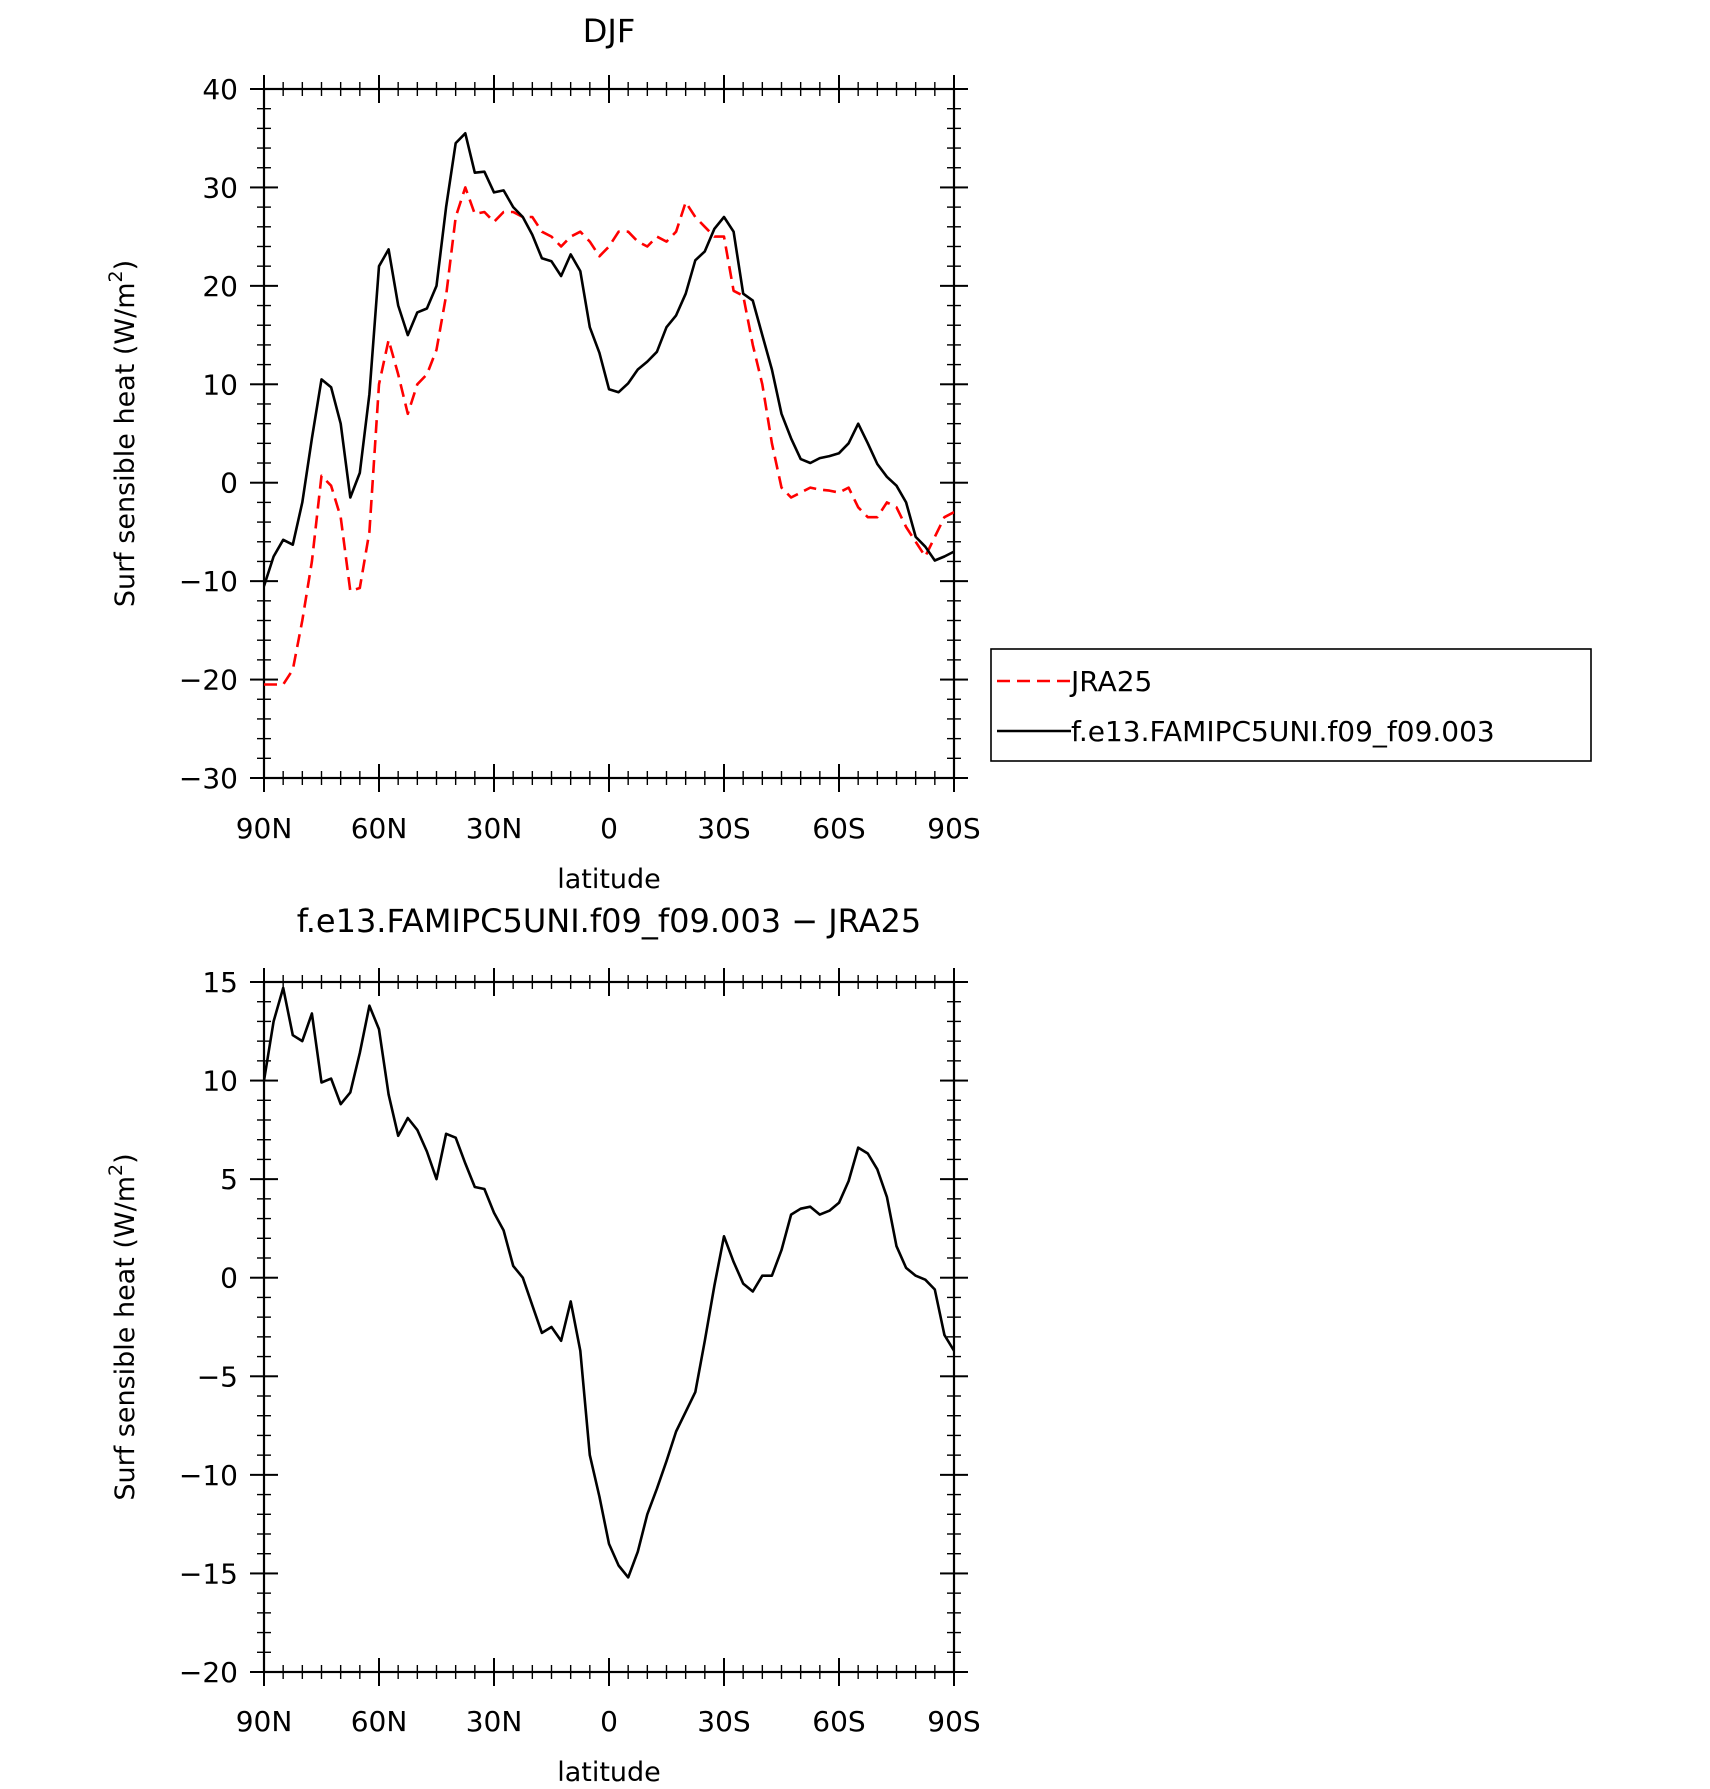  I want to click on y-tick-label: −5, so click(217, 1376).